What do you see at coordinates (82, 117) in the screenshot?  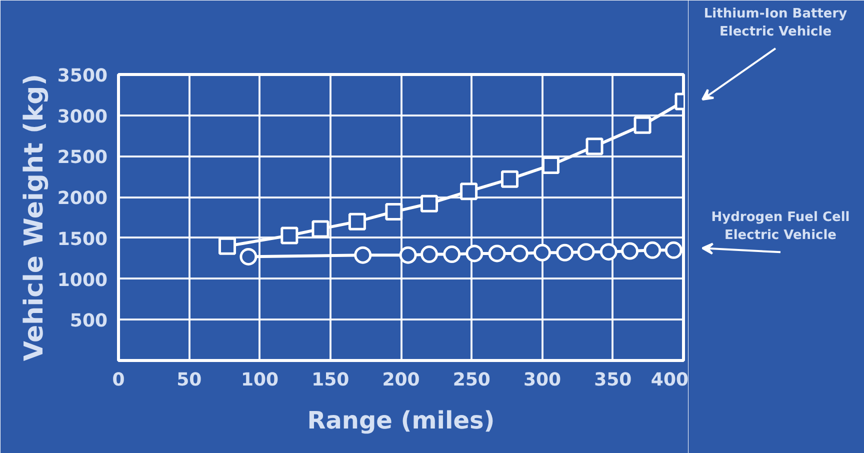 I see `y-tick-label: 3000` at bounding box center [82, 117].